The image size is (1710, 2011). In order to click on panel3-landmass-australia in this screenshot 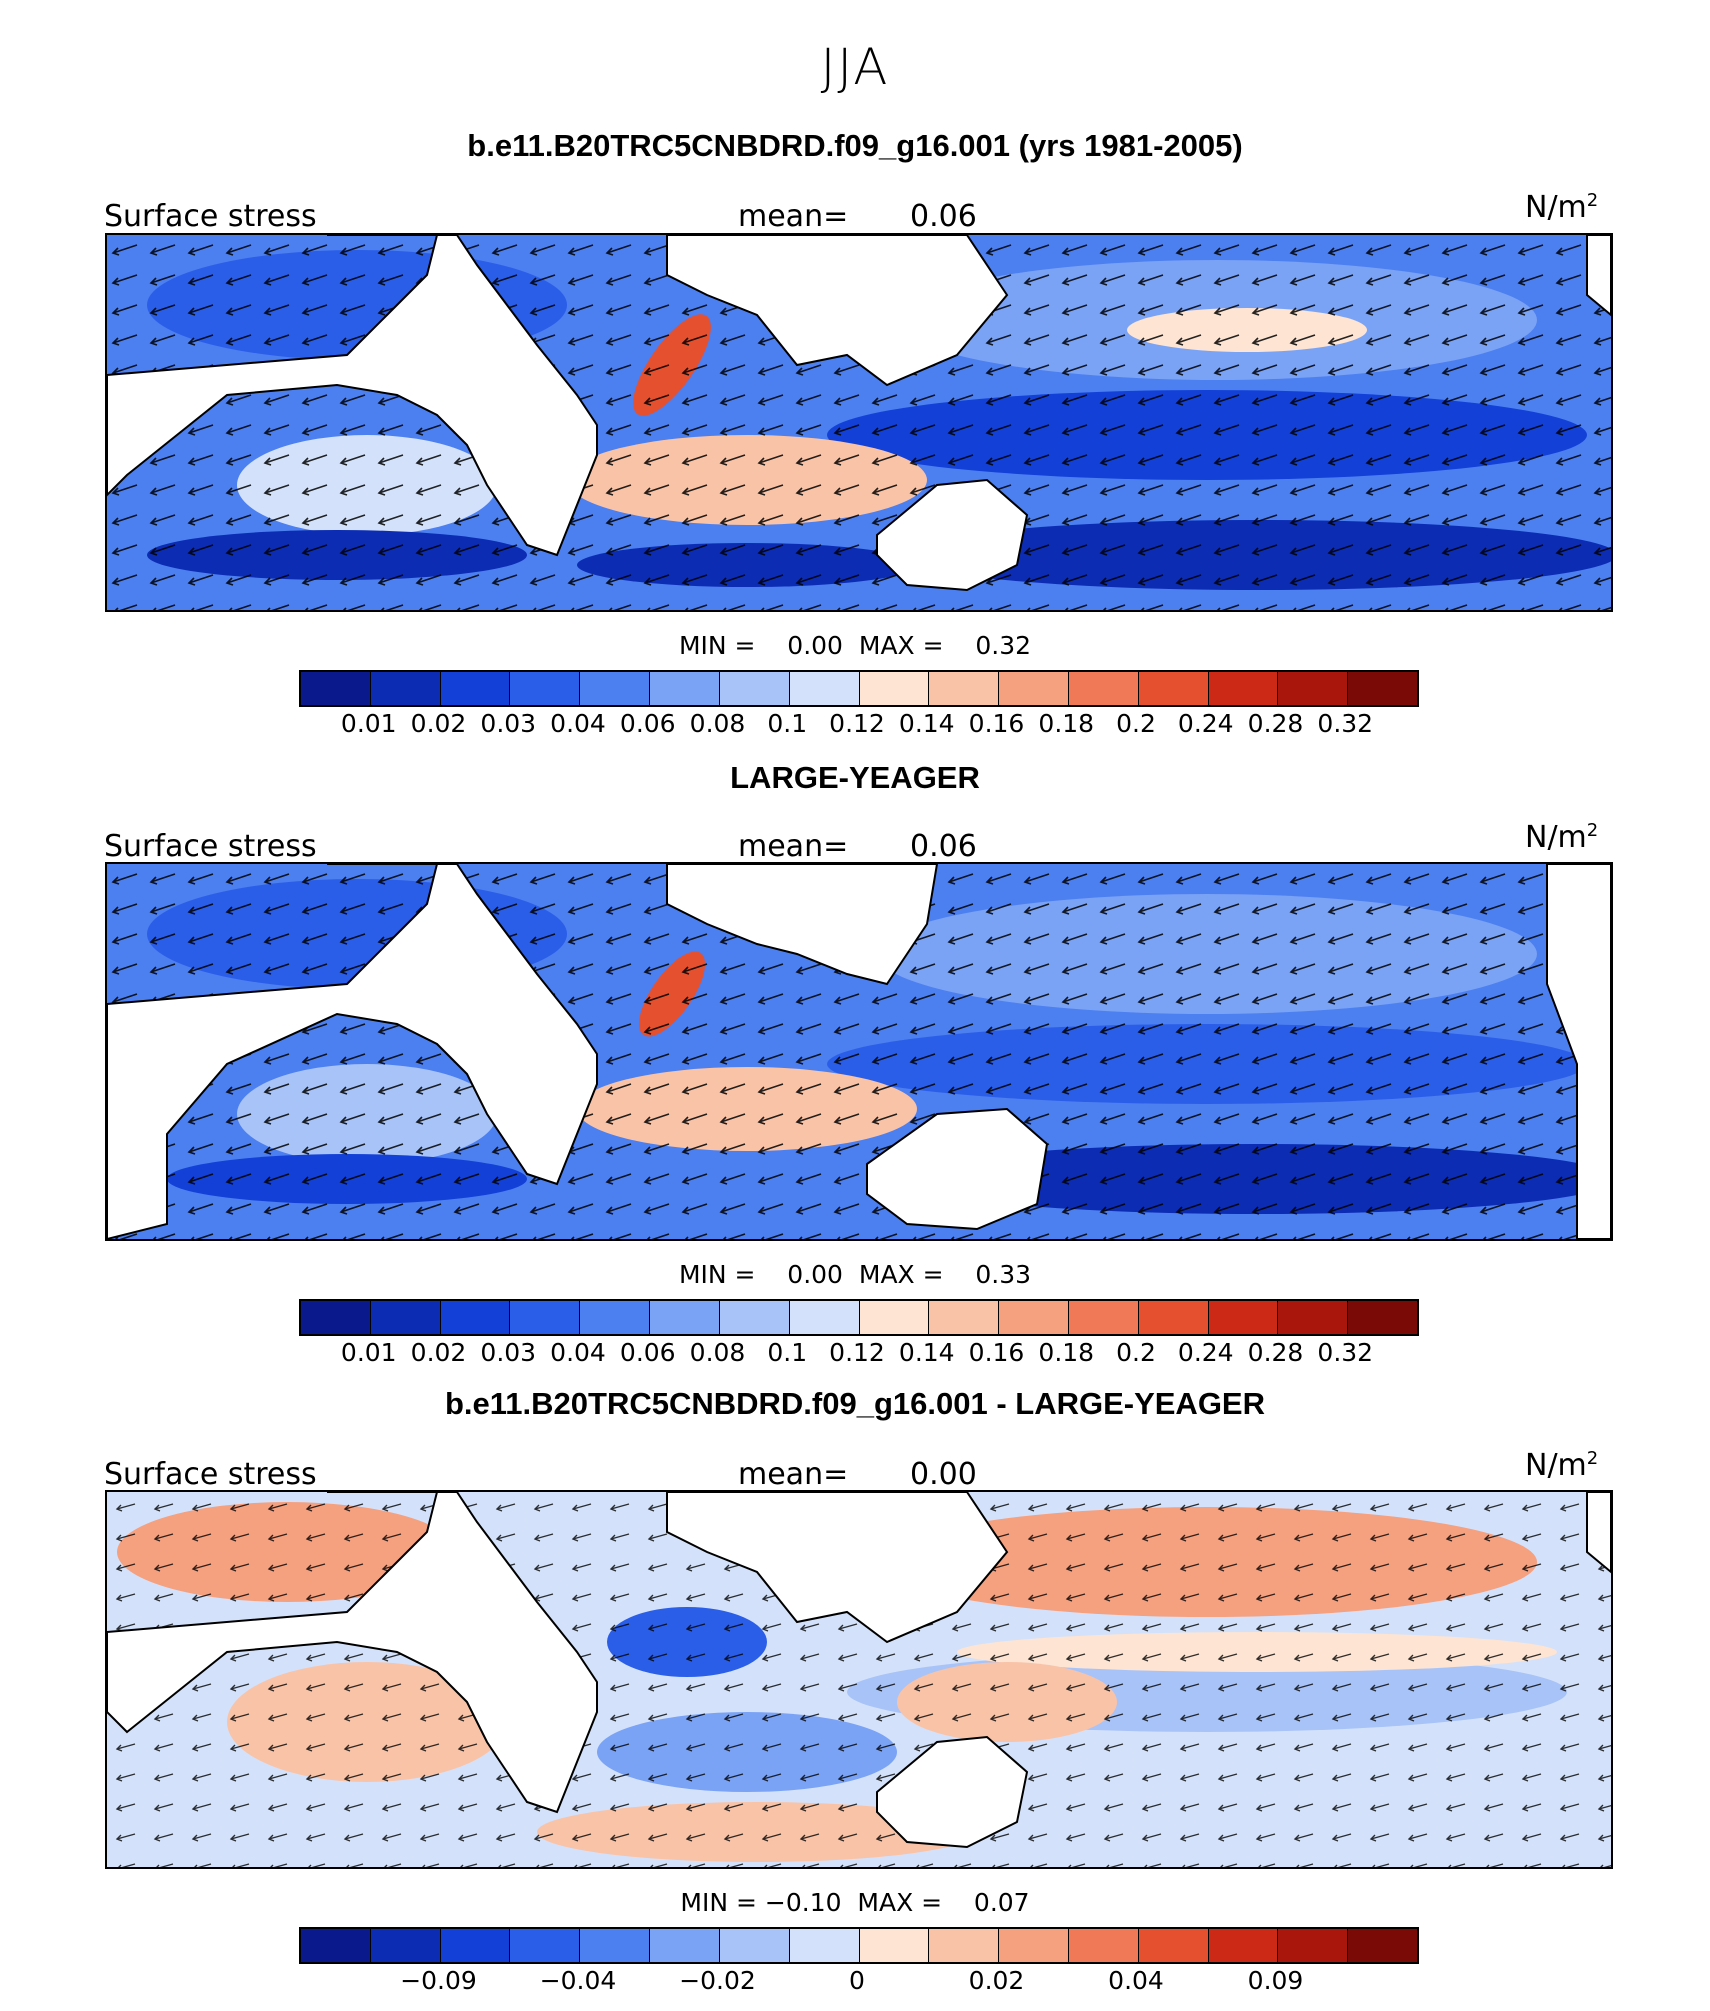, I will do `click(952, 1792)`.